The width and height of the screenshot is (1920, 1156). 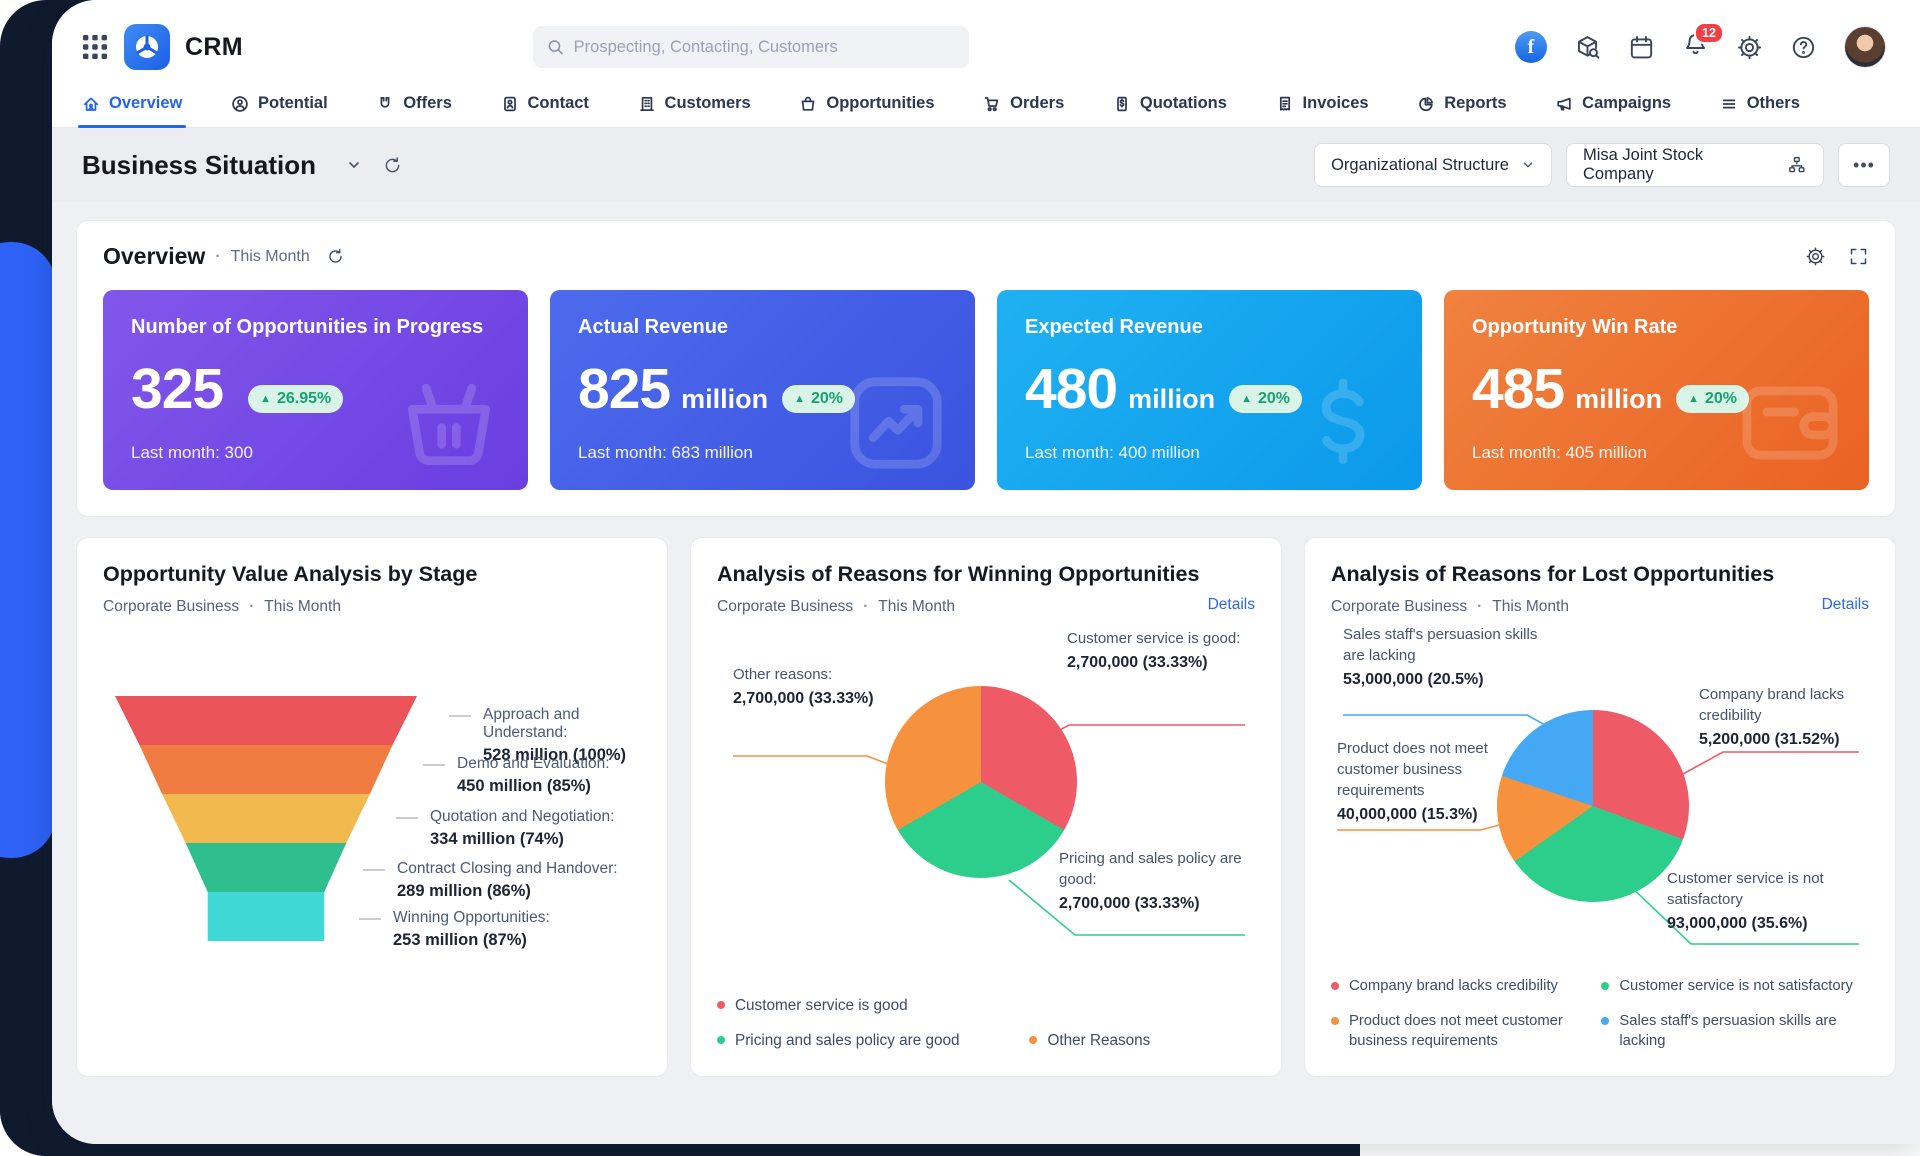 What do you see at coordinates (91, 104) in the screenshot?
I see `home-icon` at bounding box center [91, 104].